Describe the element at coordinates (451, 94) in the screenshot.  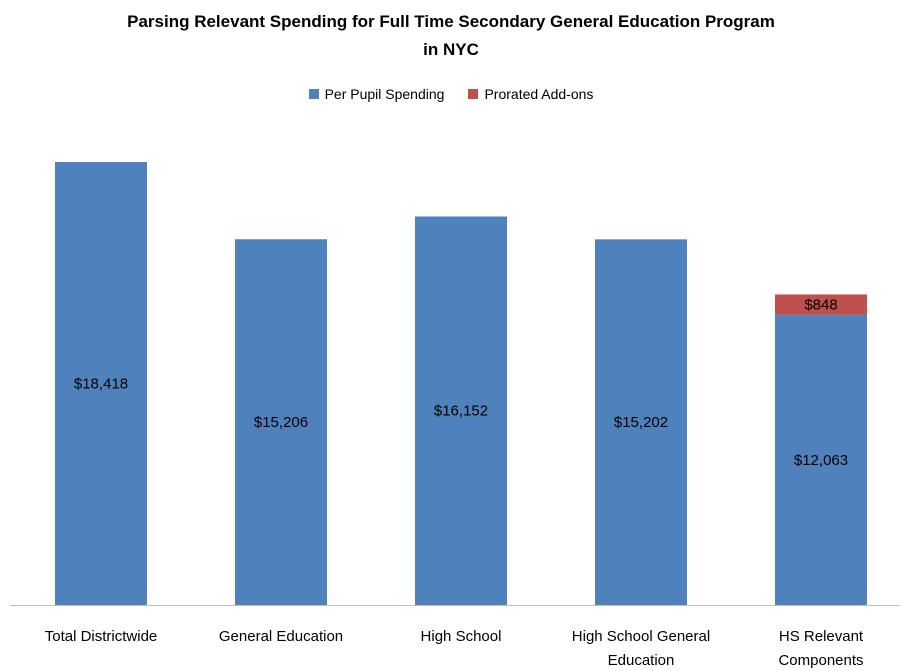
I see `legend: Per Pupil Spending Prorated Add-ons` at that location.